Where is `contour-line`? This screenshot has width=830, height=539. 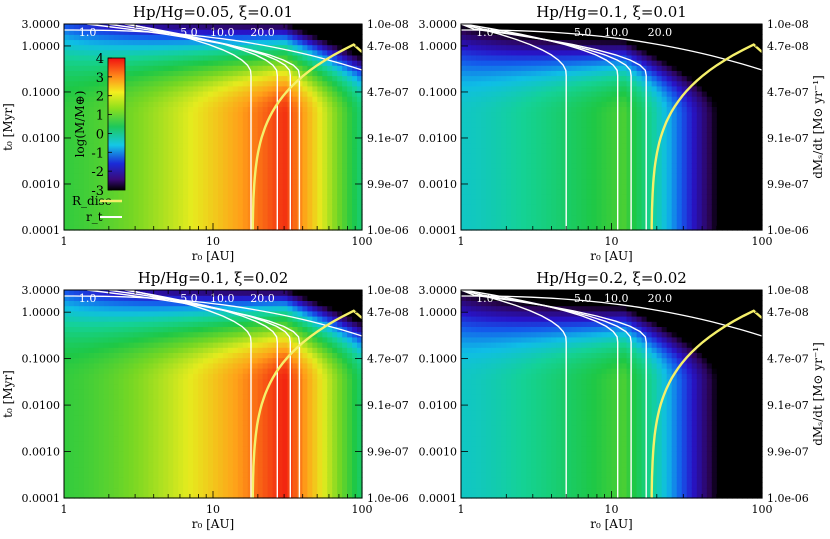
contour-line is located at coordinates (201, 126).